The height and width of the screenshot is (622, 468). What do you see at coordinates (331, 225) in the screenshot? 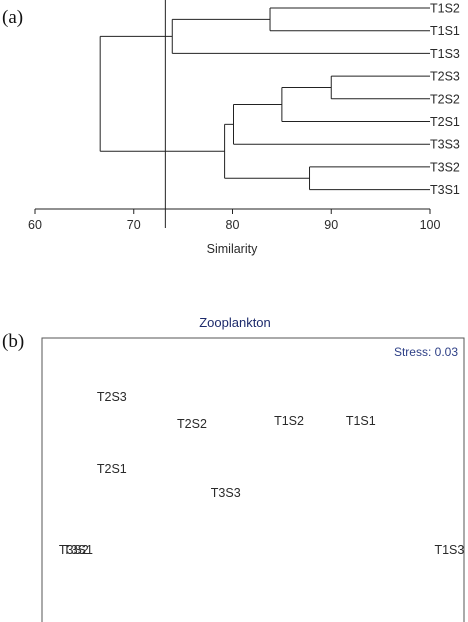
I see `x-tick-label: 90` at bounding box center [331, 225].